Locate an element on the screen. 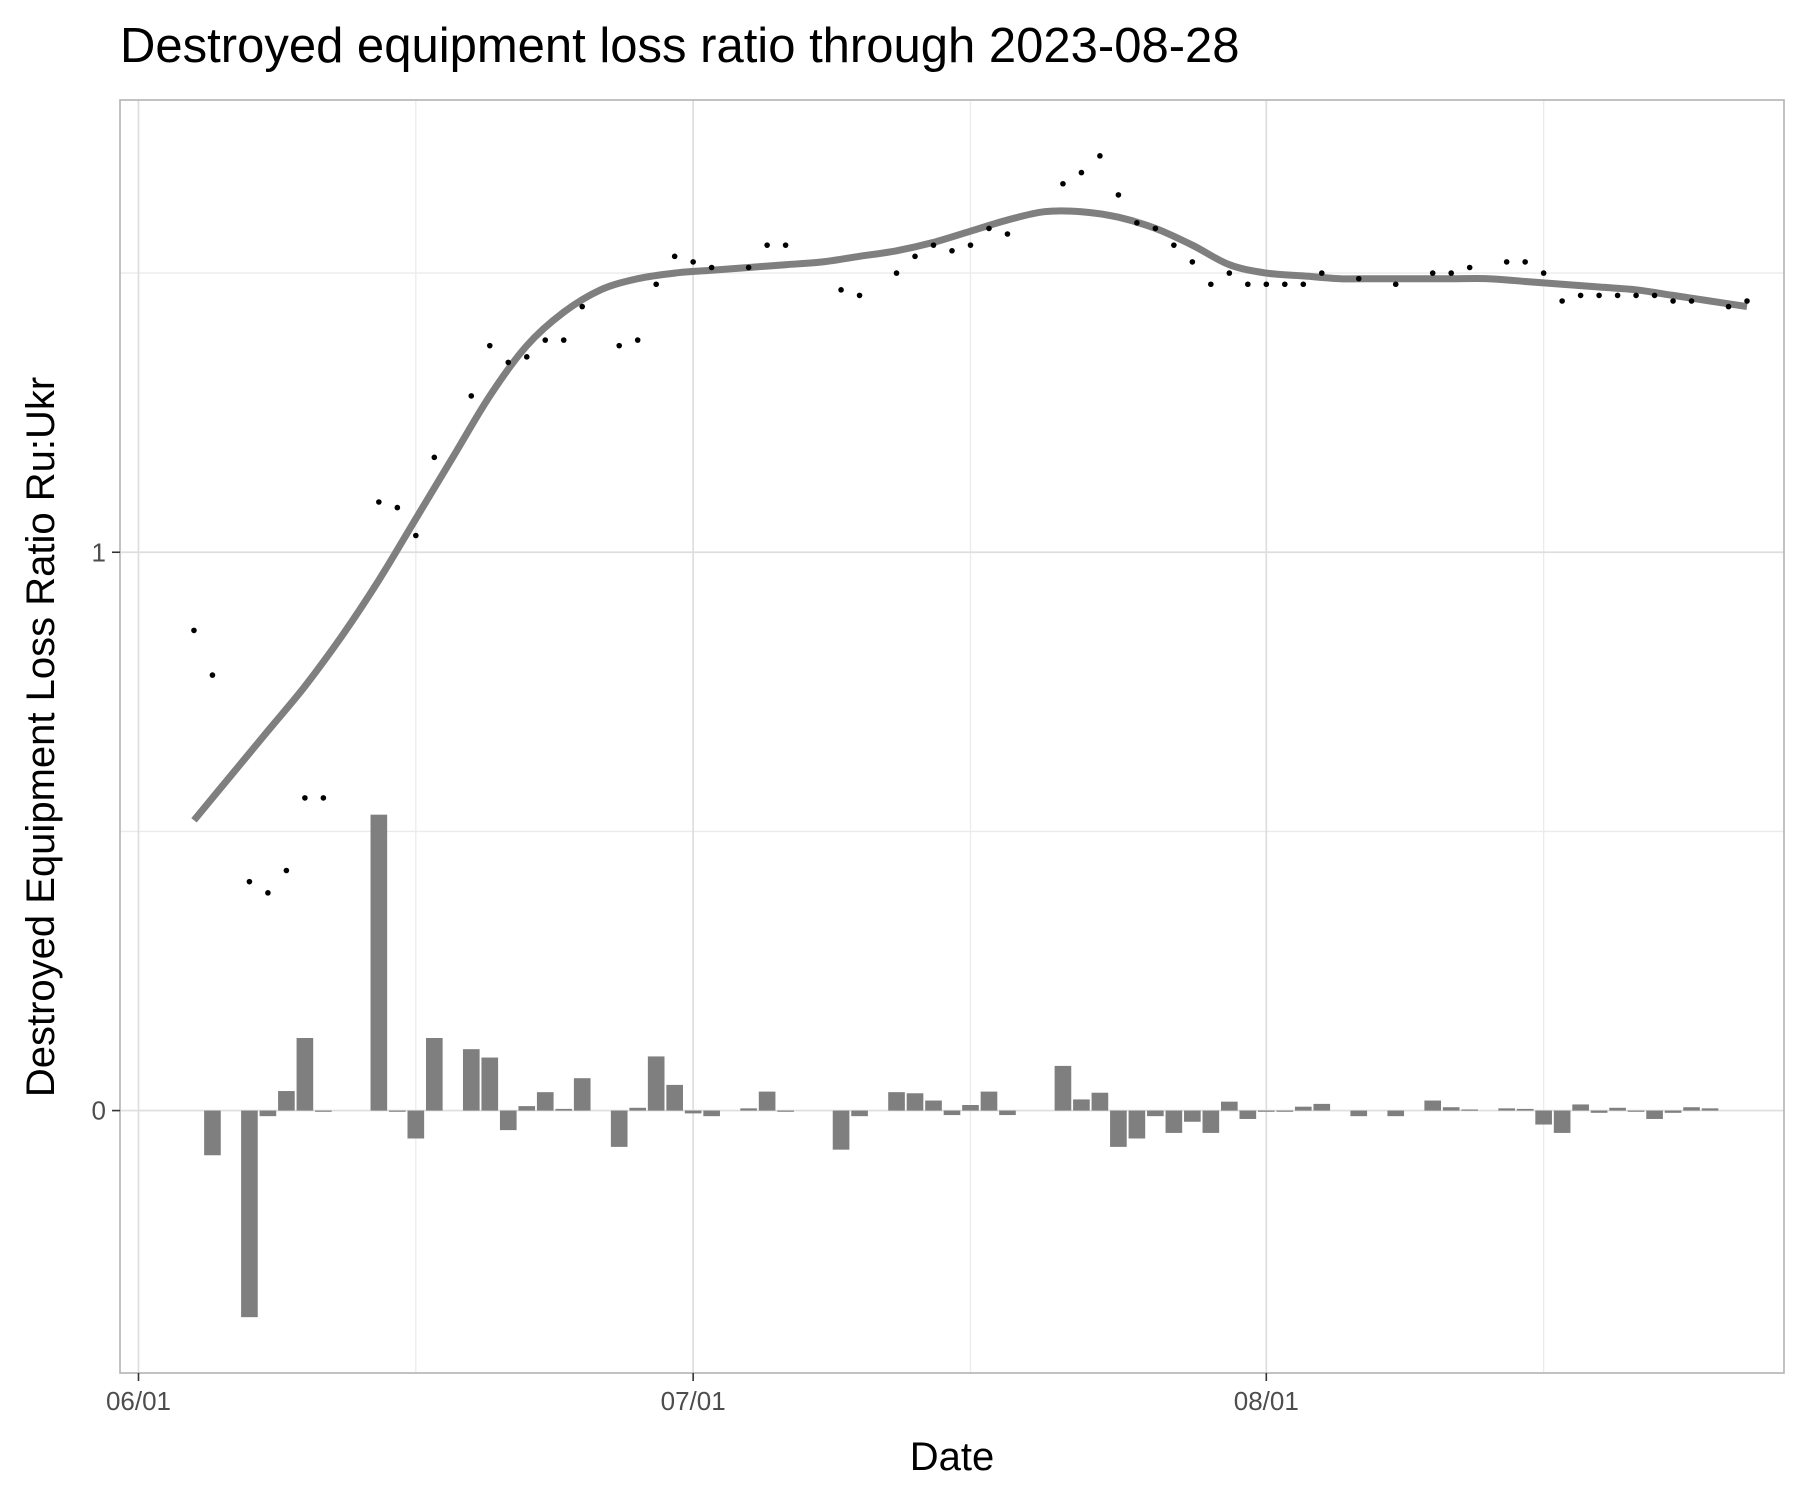 The width and height of the screenshot is (1800, 1500). x-tick-label: 07/01 is located at coordinates (693, 1401).